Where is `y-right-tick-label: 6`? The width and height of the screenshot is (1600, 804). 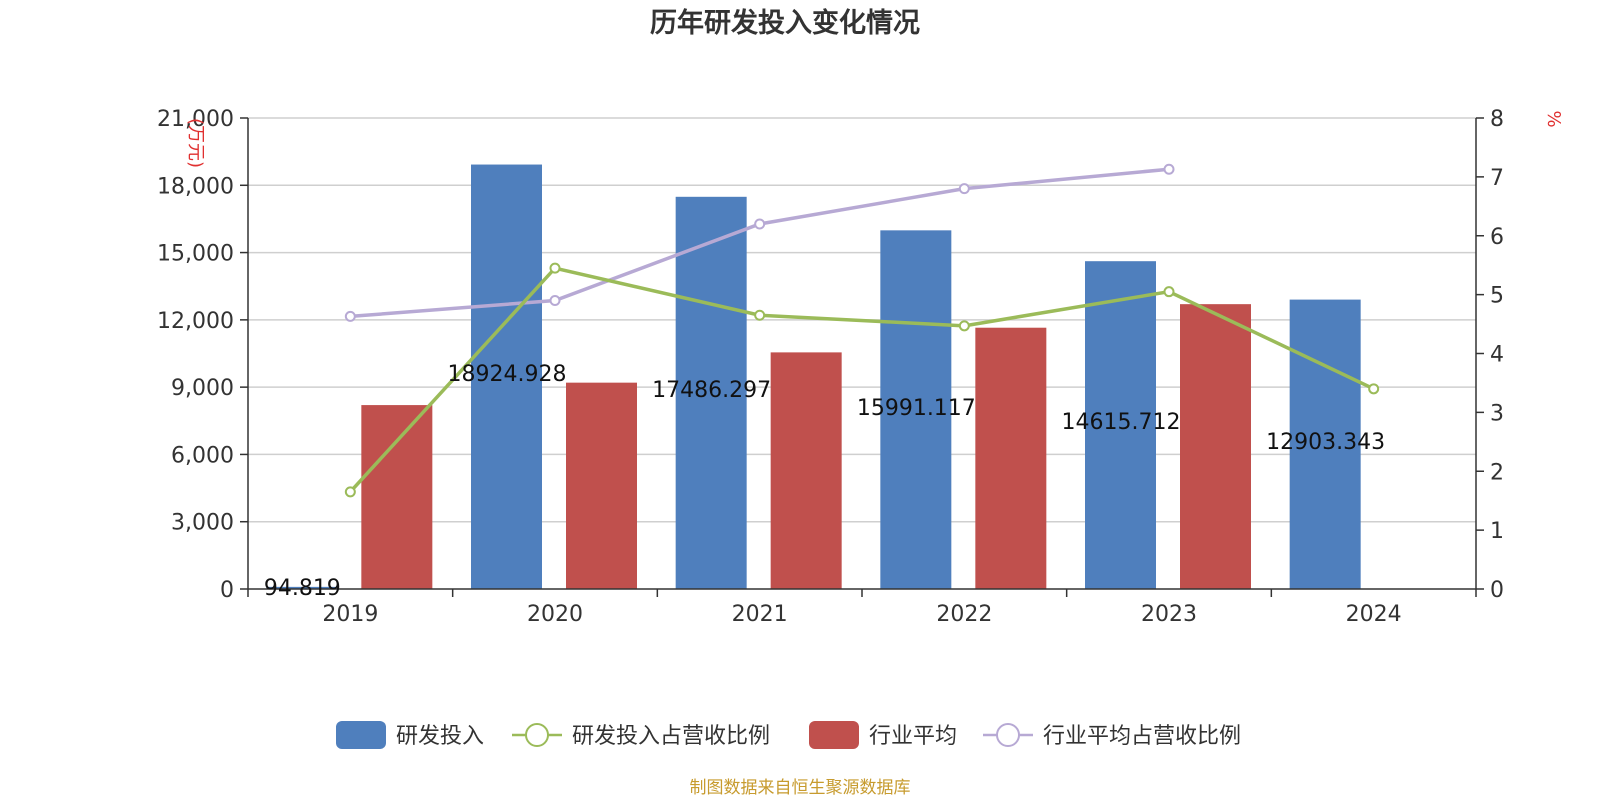
y-right-tick-label: 6 is located at coordinates (1497, 237).